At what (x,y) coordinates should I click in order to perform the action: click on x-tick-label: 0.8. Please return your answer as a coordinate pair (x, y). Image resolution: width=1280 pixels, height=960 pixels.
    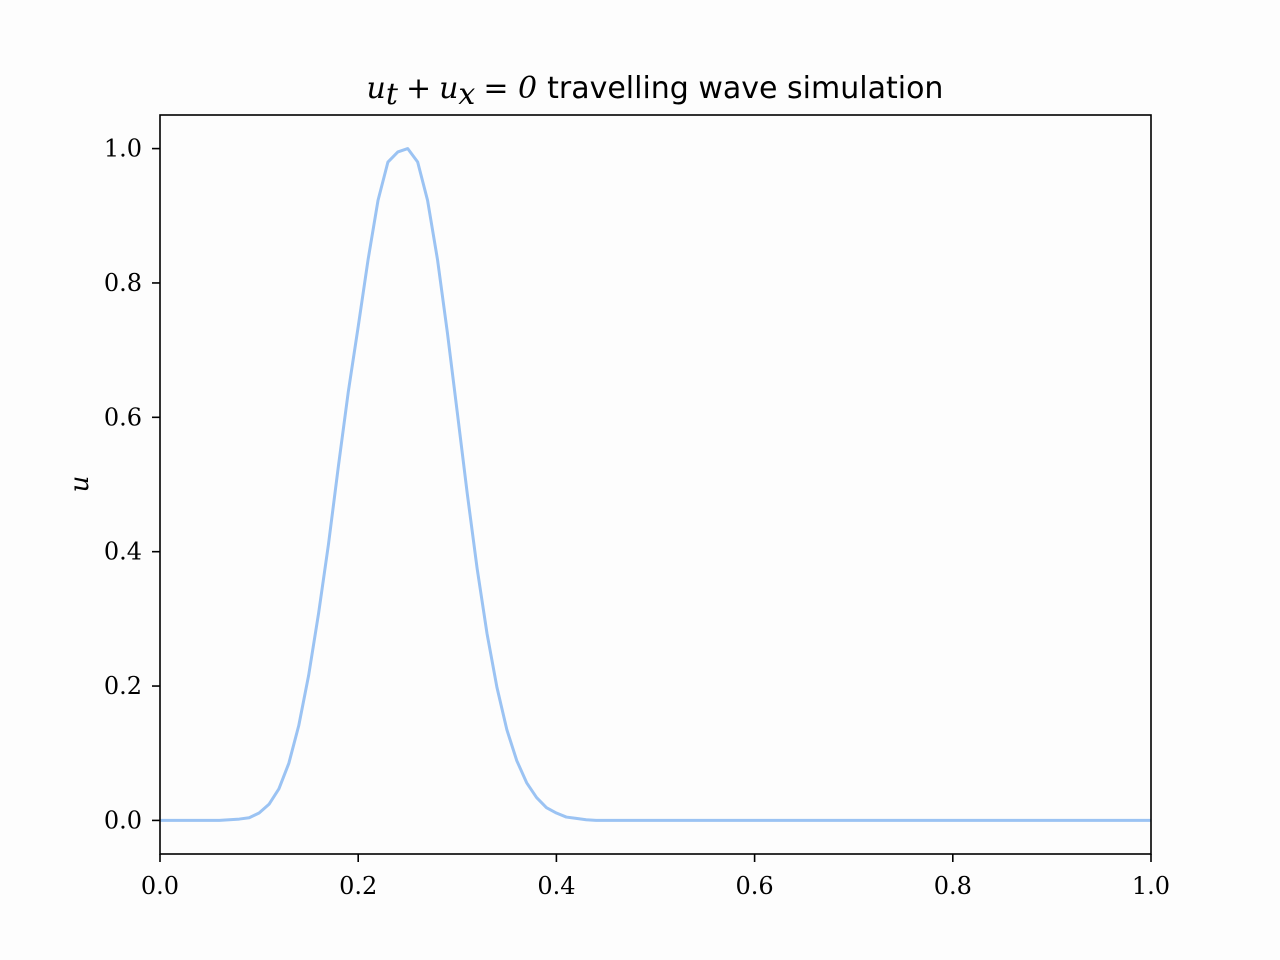
    Looking at the image, I should click on (953, 886).